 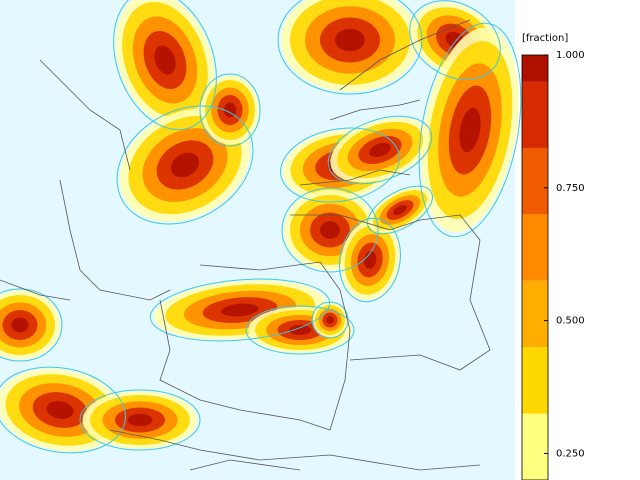 I want to click on colorbar-frame, so click(x=535, y=267).